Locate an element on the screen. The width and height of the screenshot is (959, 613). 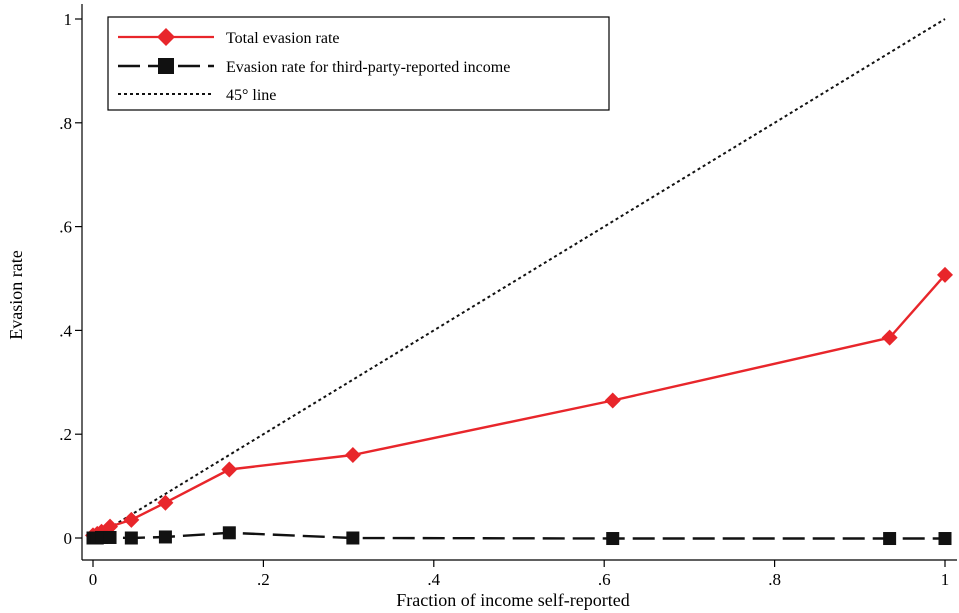
x-axis-title: Fraction of income self-reported is located at coordinates (512, 600).